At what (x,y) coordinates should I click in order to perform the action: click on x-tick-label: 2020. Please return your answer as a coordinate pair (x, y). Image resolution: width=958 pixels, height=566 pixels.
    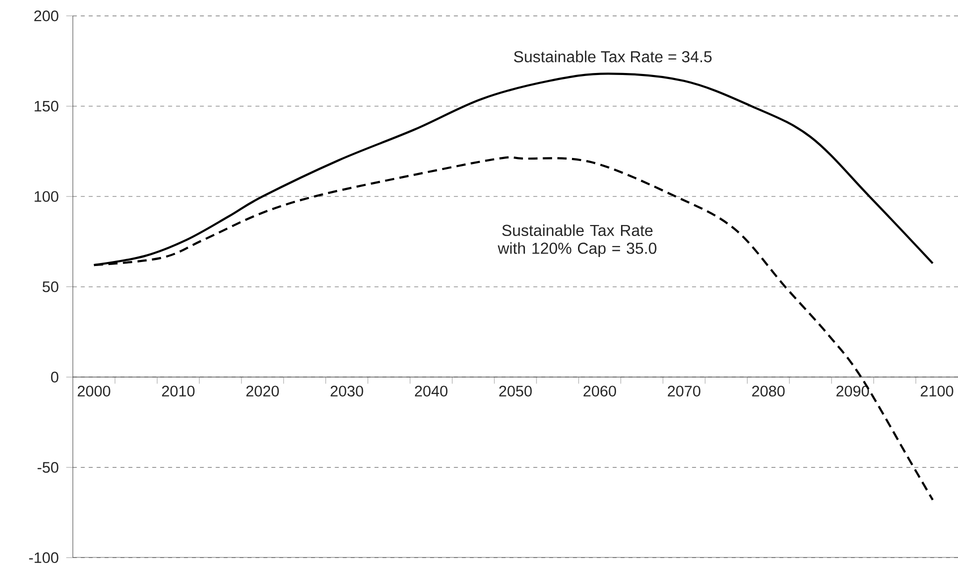
    Looking at the image, I should click on (262, 391).